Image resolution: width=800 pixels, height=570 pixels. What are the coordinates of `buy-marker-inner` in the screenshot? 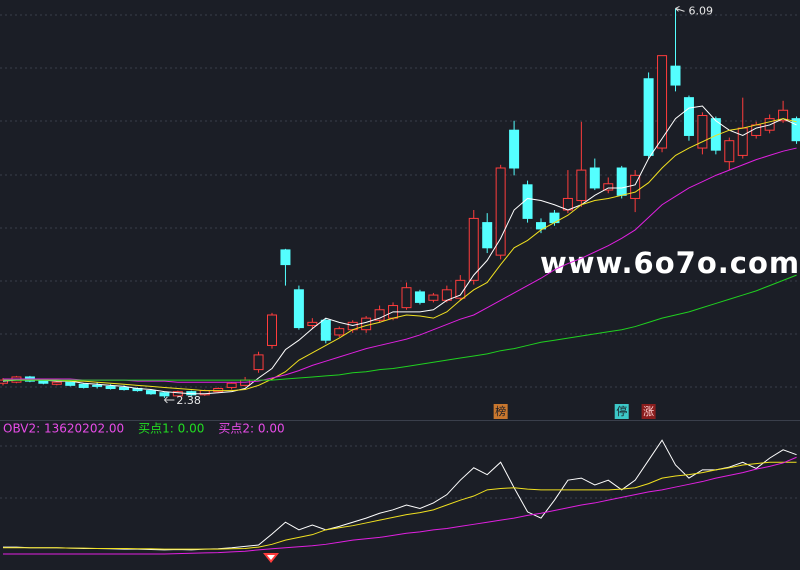 It's located at (271, 557).